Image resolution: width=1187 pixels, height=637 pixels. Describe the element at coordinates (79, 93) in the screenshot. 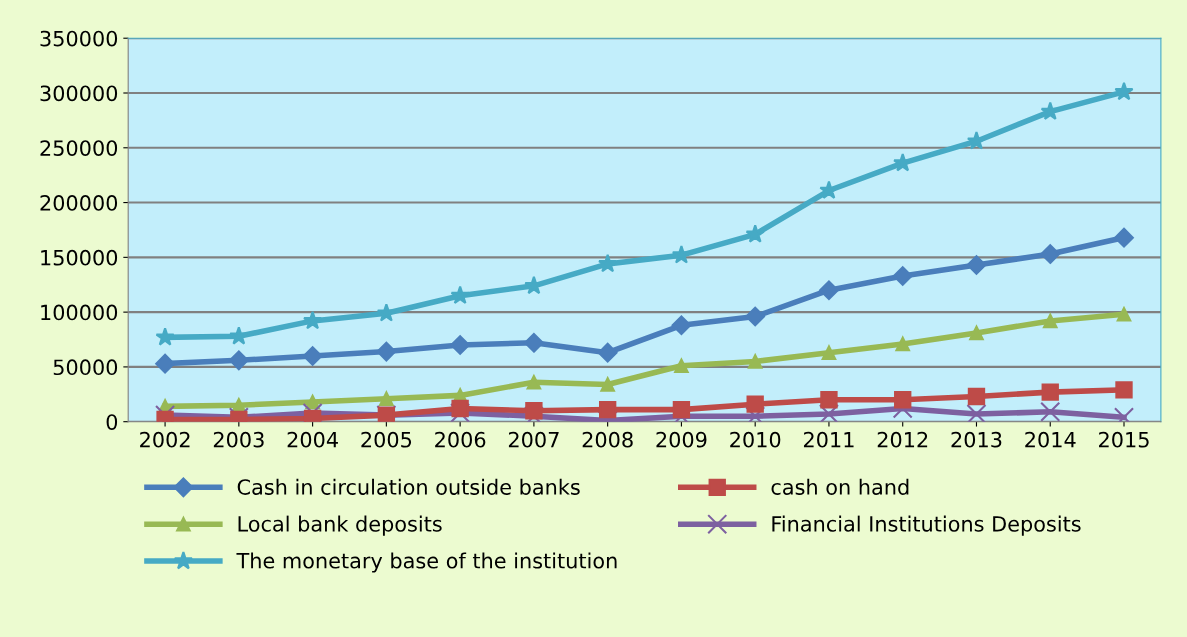

I see `y-tick-label: 300000` at that location.